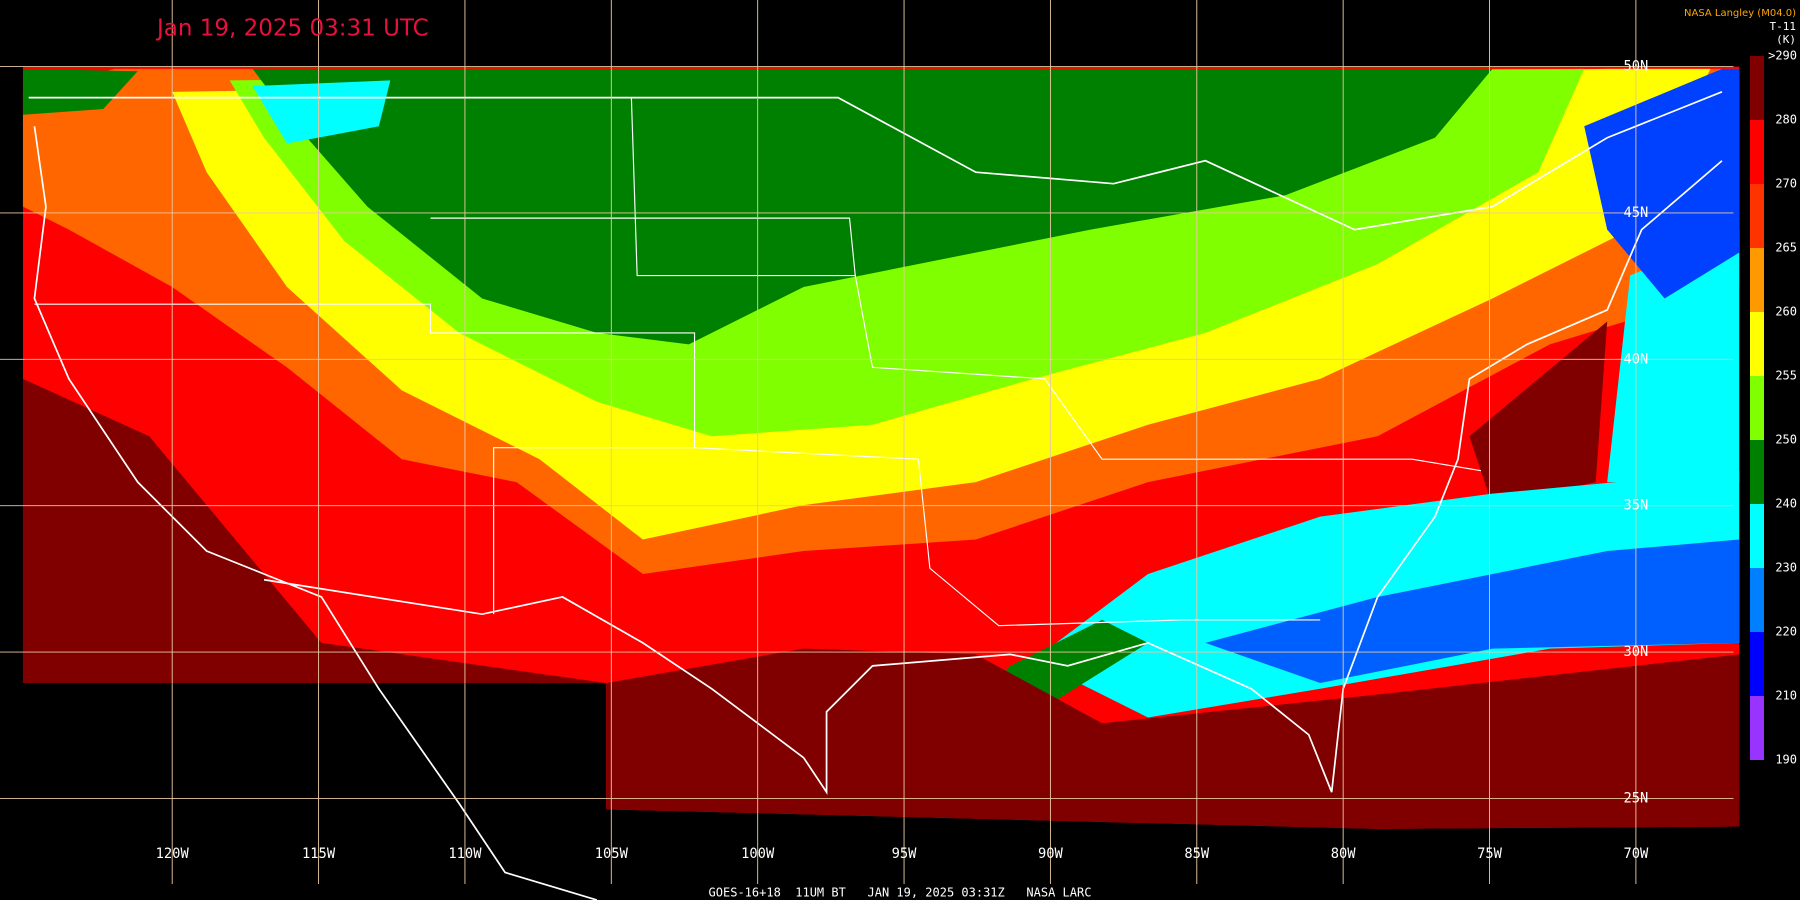  Describe the element at coordinates (1786, 120) in the screenshot. I see `colorbar-label: 280` at that location.